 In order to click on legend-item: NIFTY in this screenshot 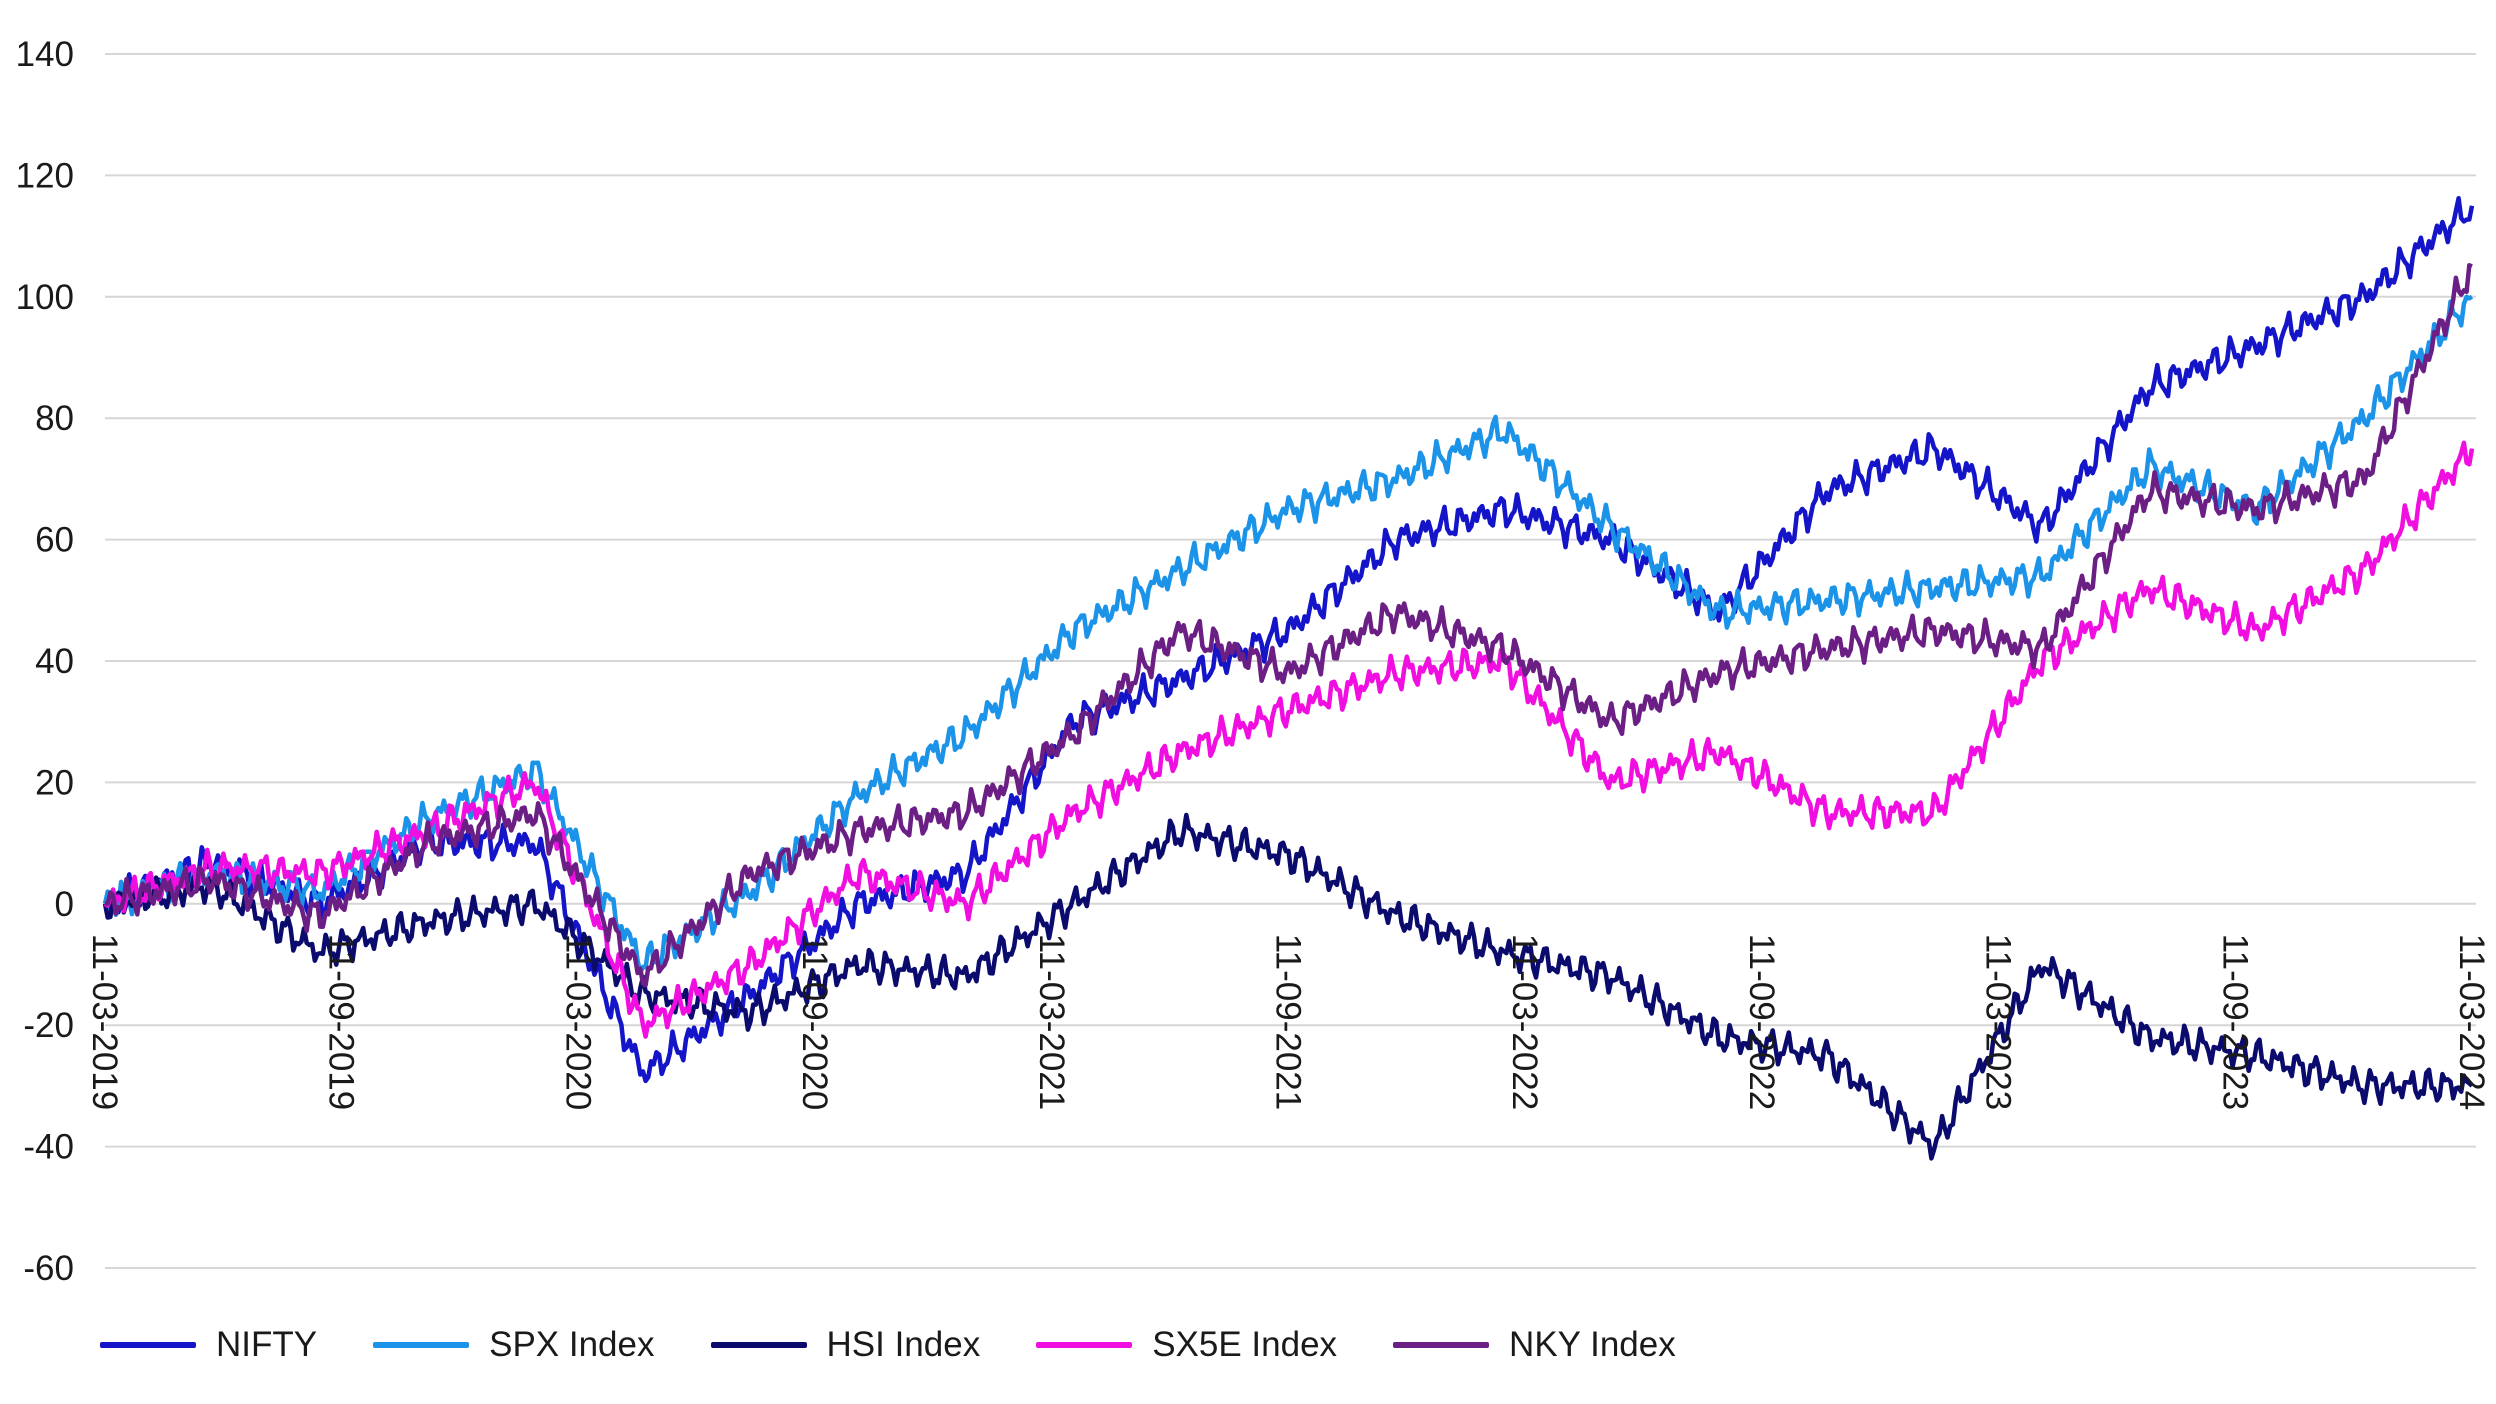, I will do `click(208, 1345)`.